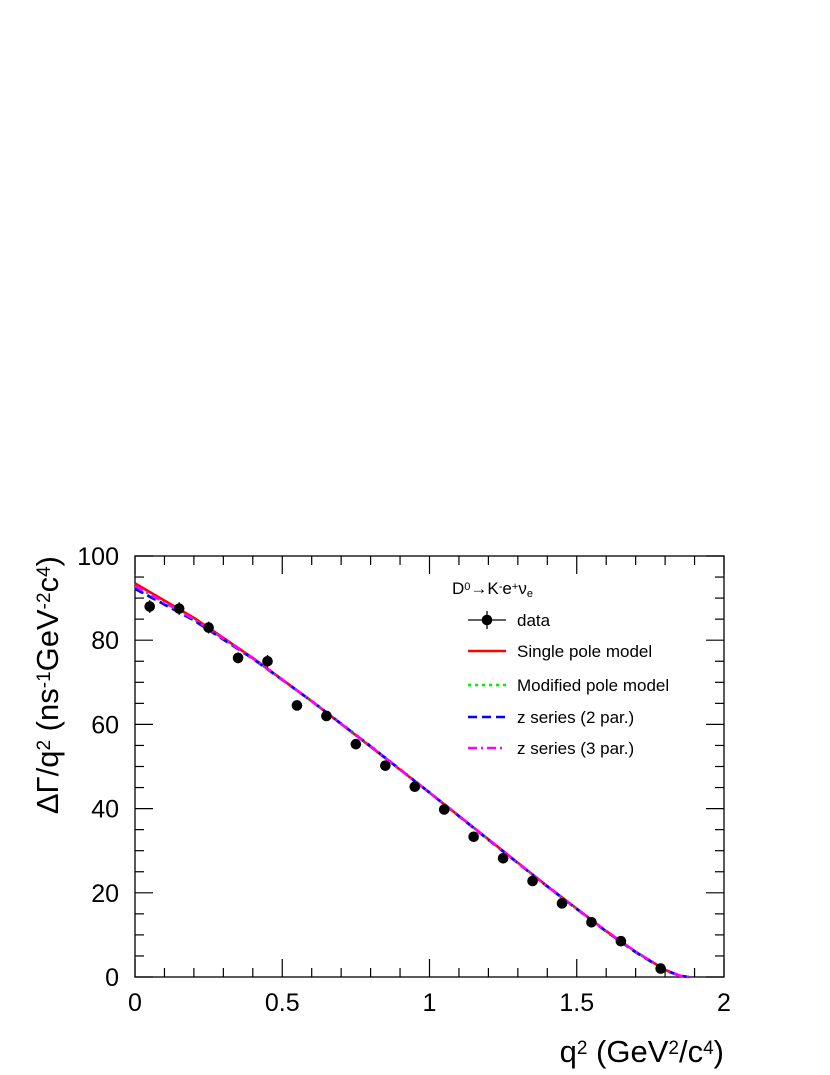  What do you see at coordinates (105, 725) in the screenshot?
I see `y-tick-label: 60` at bounding box center [105, 725].